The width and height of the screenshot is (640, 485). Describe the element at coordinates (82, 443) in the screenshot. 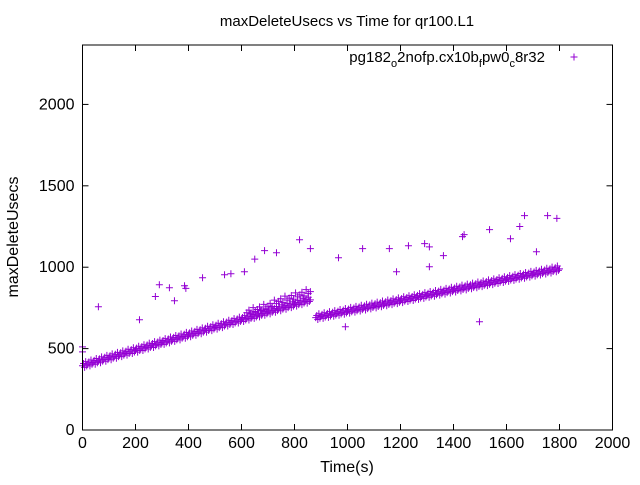

I see `x-tick-label: 0` at that location.